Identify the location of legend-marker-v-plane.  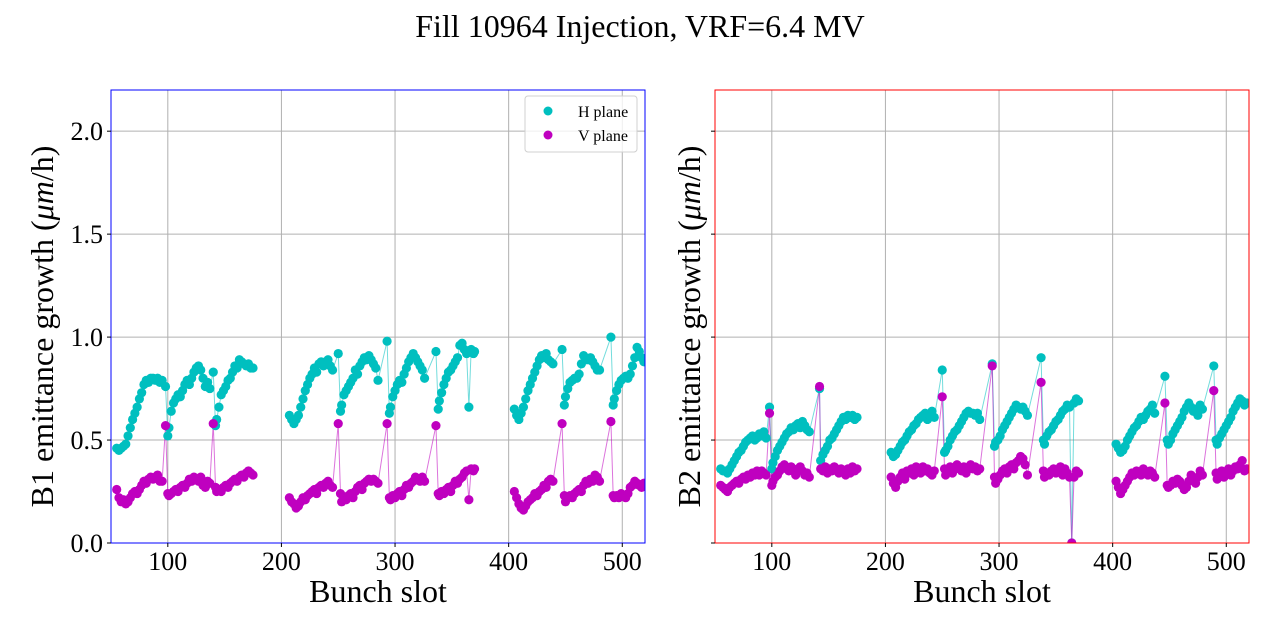
(548, 135).